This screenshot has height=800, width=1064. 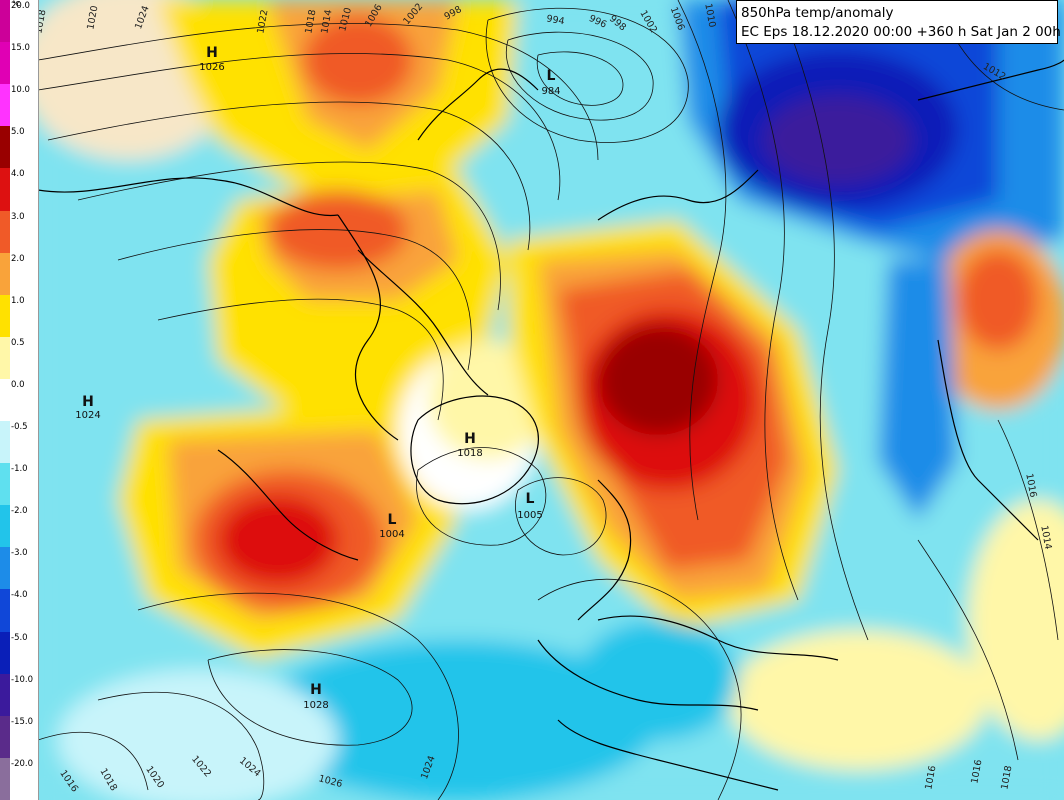 What do you see at coordinates (19, 427) in the screenshot?
I see `legend-tick-label: -0.5` at bounding box center [19, 427].